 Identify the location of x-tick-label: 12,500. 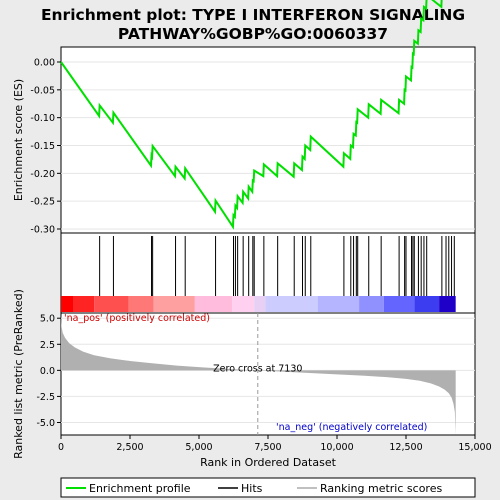
(405, 447).